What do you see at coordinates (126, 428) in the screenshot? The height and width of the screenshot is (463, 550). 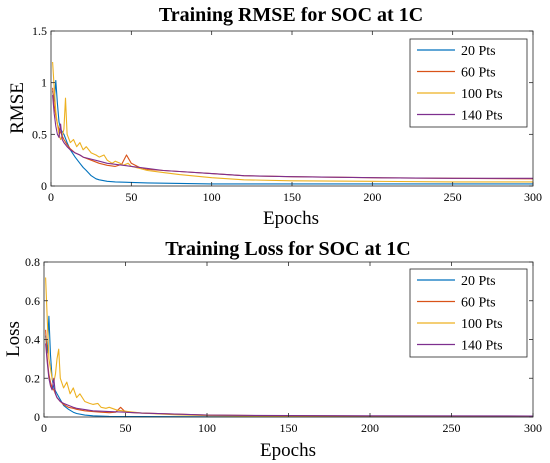 I see `loss-x-tick-label-1: 50` at bounding box center [126, 428].